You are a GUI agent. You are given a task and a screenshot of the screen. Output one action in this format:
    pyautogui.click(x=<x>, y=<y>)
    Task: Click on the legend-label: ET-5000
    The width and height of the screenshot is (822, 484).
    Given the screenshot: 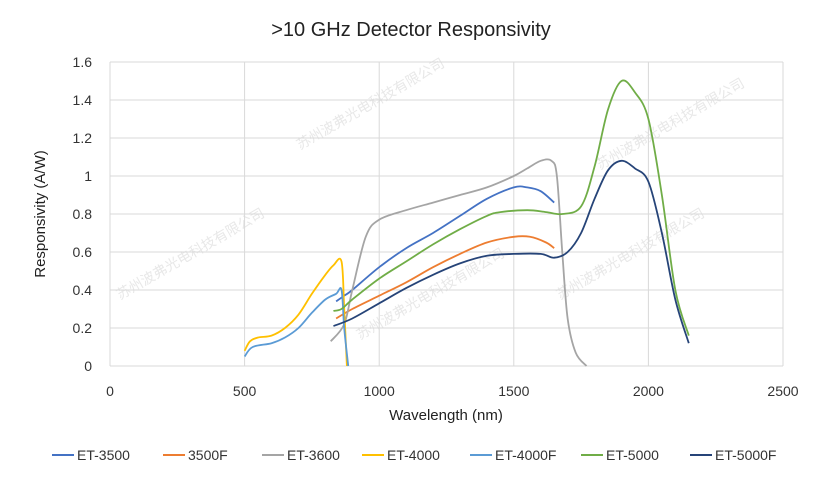 What is the action you would take?
    pyautogui.click(x=632, y=455)
    